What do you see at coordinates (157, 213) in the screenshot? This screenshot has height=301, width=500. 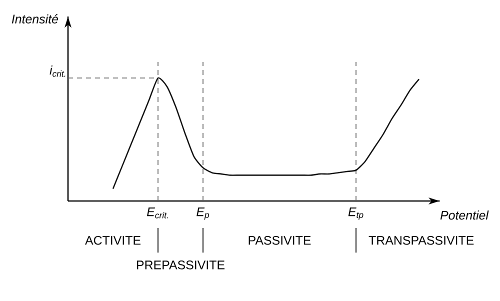 I see `x-tick-label: E$_{crit.}$` at bounding box center [157, 213].